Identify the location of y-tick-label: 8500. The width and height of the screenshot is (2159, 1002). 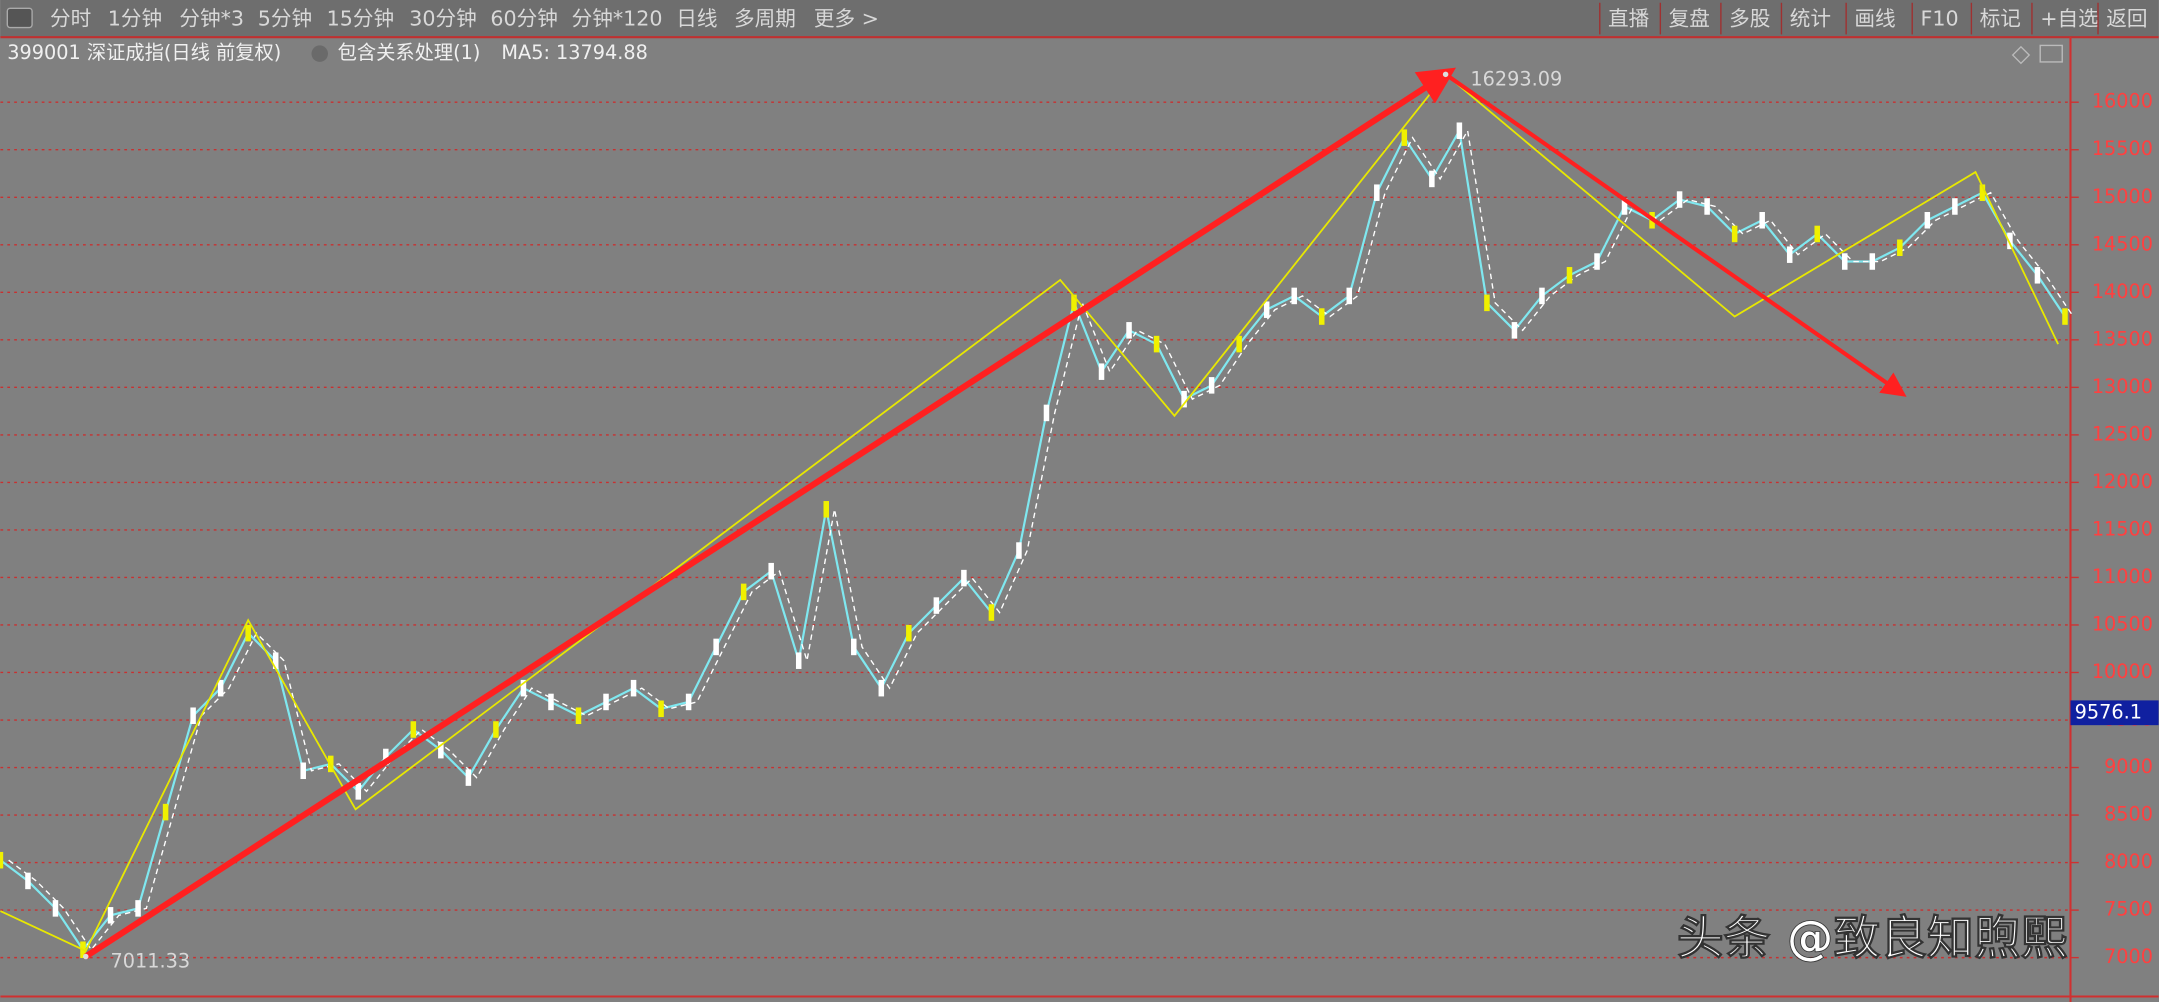
(2128, 814).